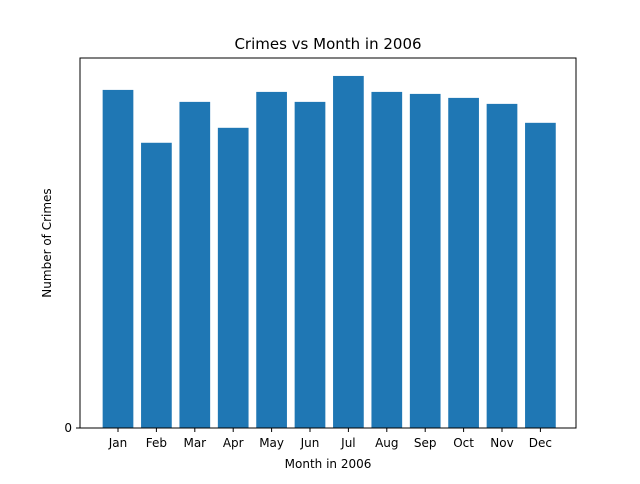 Image resolution: width=640 pixels, height=484 pixels. Describe the element at coordinates (118, 258) in the screenshot. I see `bar-jan` at that location.